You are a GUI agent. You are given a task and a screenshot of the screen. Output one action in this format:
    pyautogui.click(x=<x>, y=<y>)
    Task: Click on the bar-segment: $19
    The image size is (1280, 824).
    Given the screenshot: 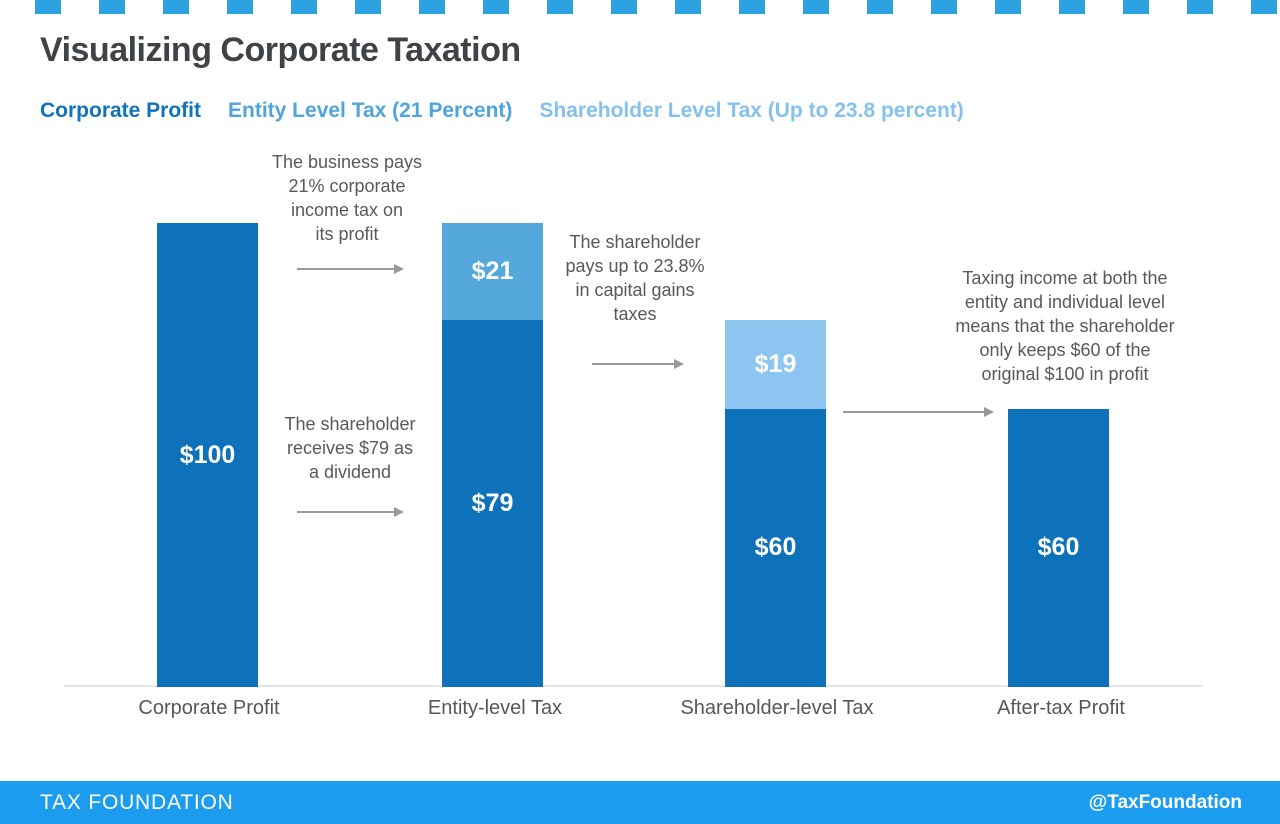 What is the action you would take?
    pyautogui.click(x=775, y=364)
    